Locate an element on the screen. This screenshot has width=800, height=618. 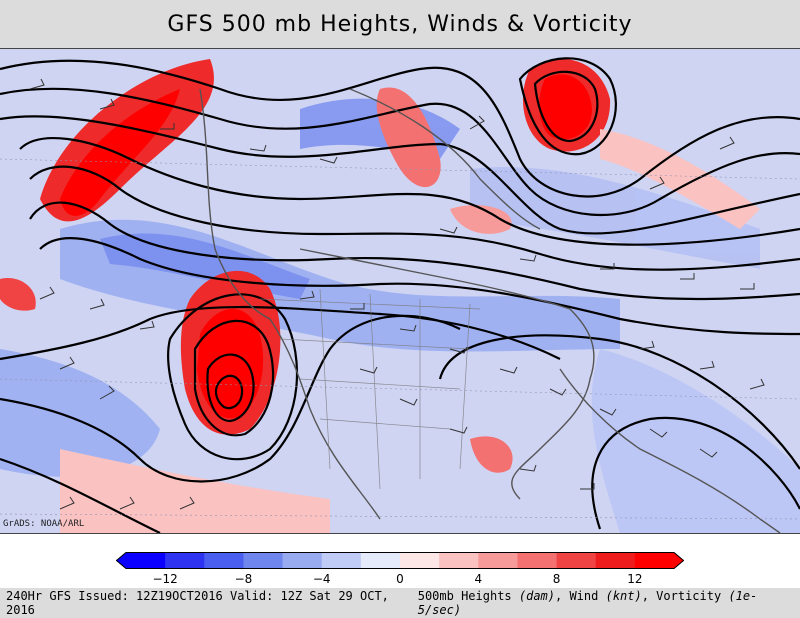
colorbar-outline is located at coordinates (400, 560).